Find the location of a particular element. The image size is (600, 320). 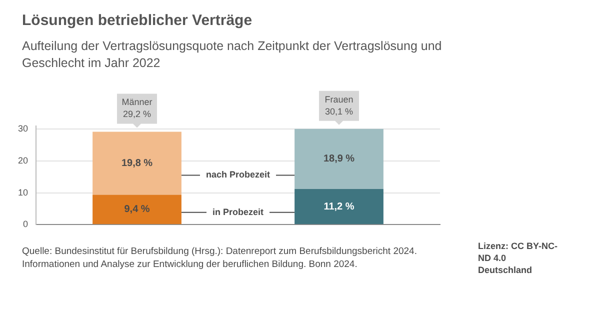

x-tick-label: Männer is located at coordinates (137, 102).